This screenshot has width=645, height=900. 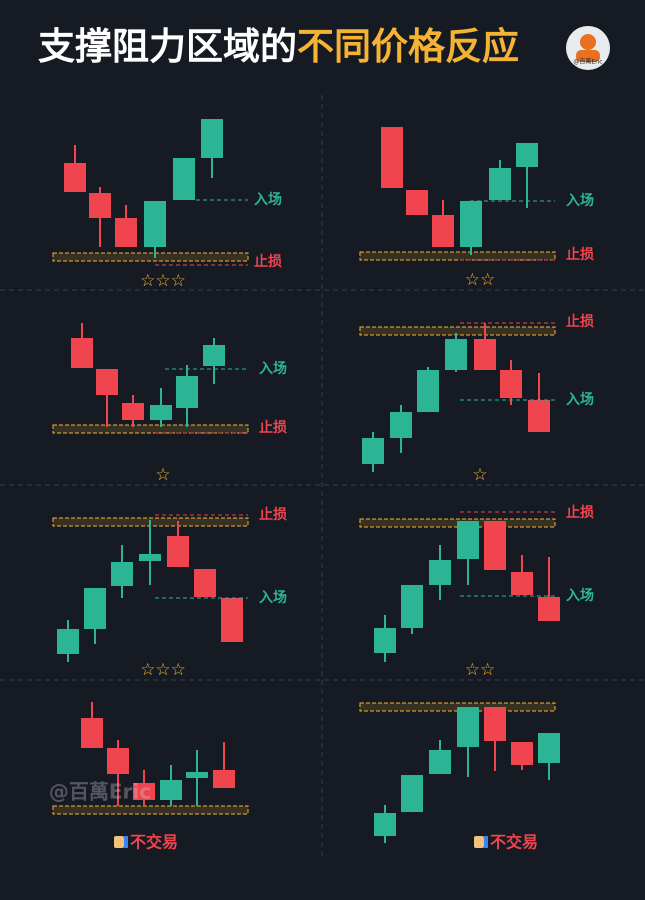 What do you see at coordinates (167, 46) in the screenshot?
I see `title-white: 支撑阻力区域的` at bounding box center [167, 46].